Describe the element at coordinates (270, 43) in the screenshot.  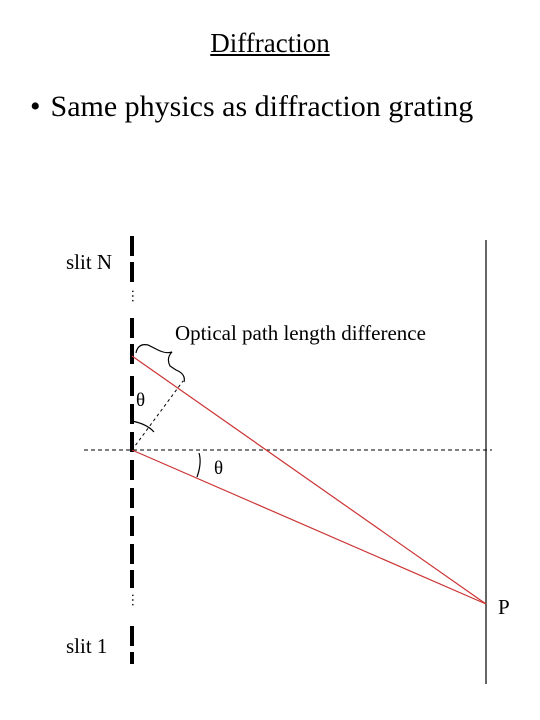
I see `slide-title: Diffraction` at that location.